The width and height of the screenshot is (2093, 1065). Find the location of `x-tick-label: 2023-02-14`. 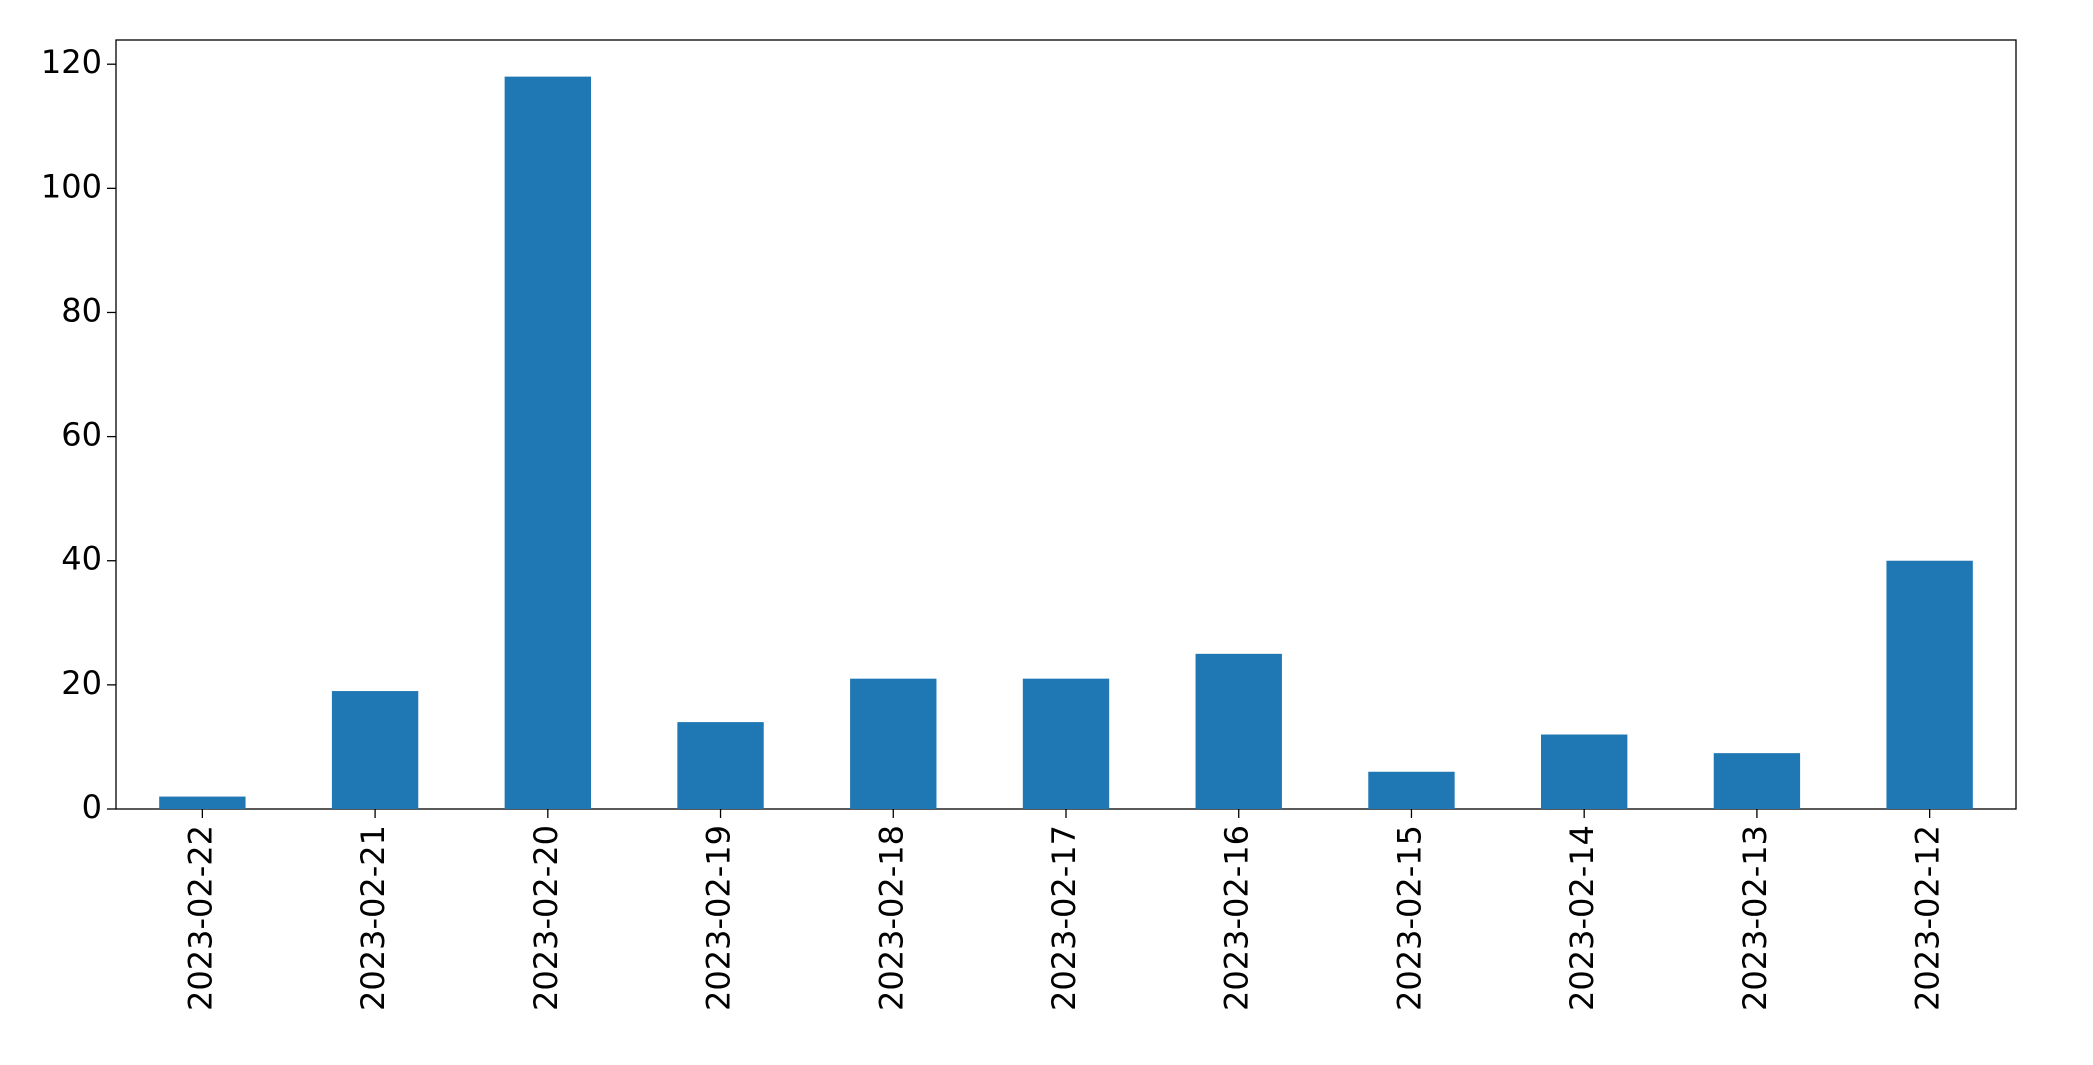

x-tick-label: 2023-02-14 is located at coordinates (1582, 918).